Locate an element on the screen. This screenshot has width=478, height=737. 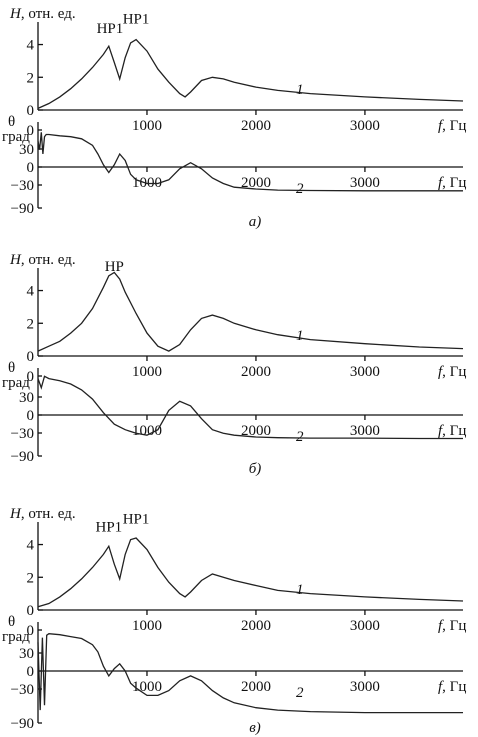
panel-label: б) is located at coordinates (255, 469).